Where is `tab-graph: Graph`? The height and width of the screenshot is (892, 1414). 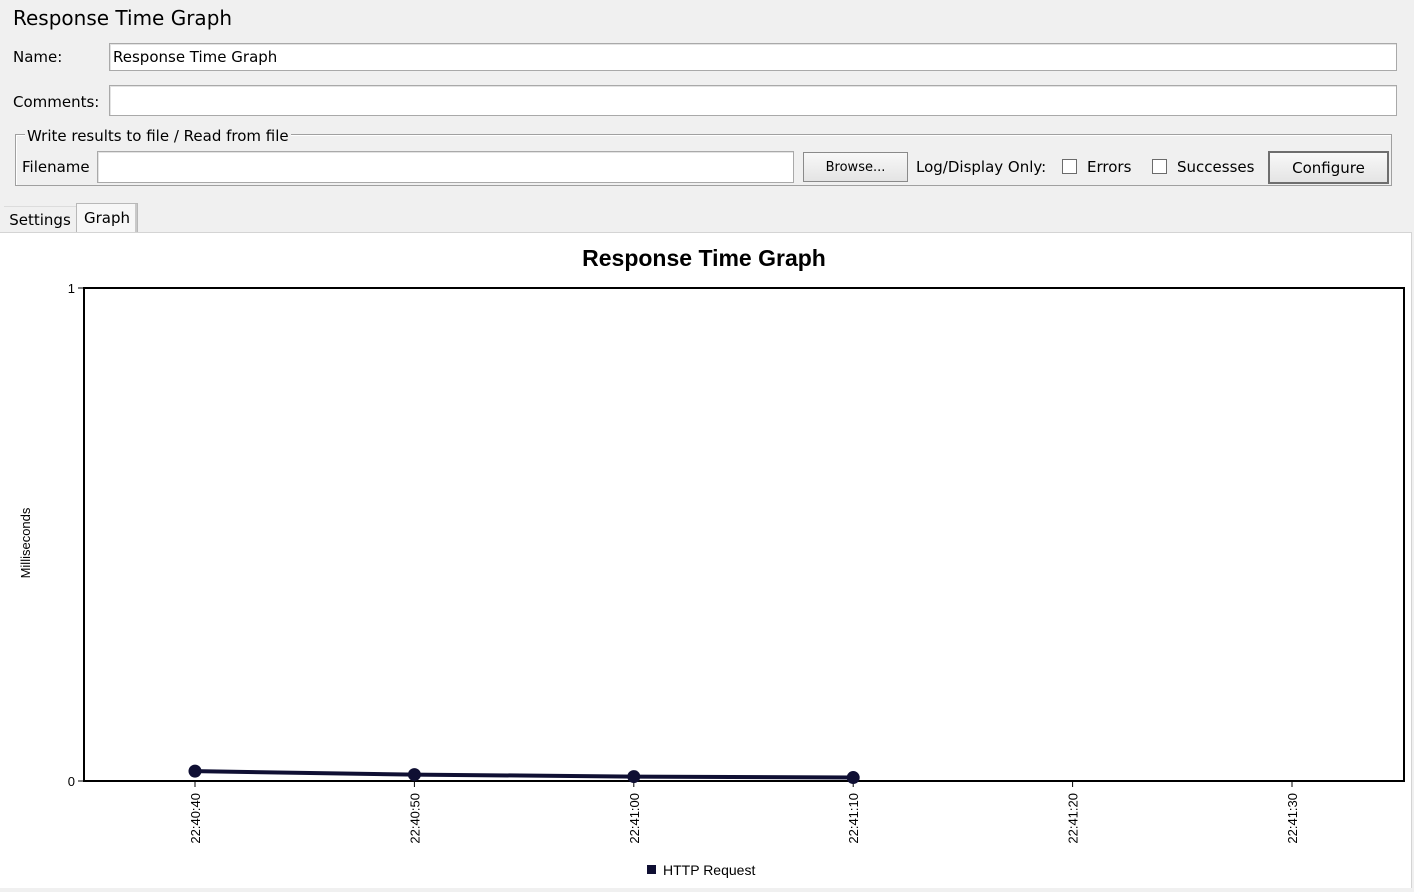
tab-graph: Graph is located at coordinates (107, 217).